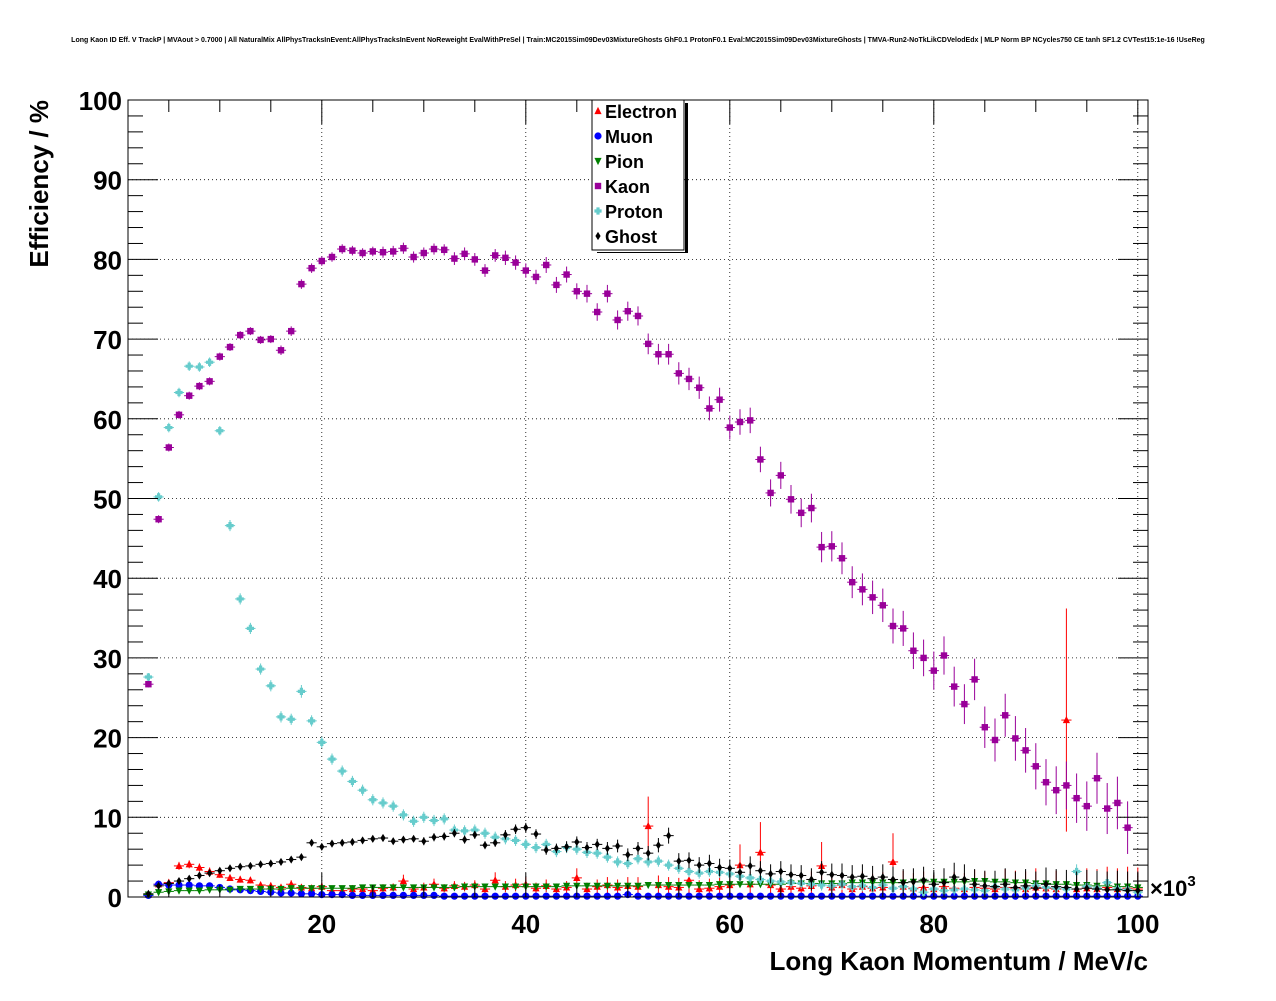 This screenshot has height=1001, width=1276. Describe the element at coordinates (619, 162) in the screenshot. I see `legend-entry-pion: Pion` at that location.